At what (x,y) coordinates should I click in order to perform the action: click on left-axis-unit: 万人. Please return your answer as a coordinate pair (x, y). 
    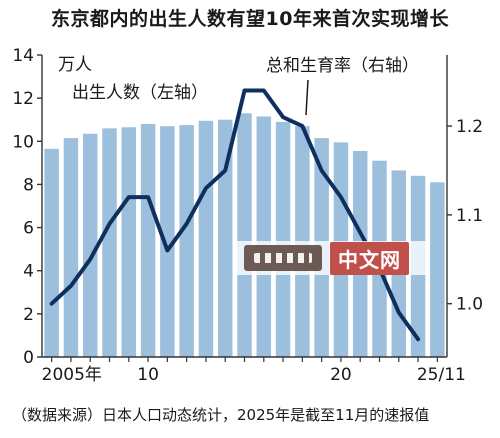
    Looking at the image, I should click on (75, 65).